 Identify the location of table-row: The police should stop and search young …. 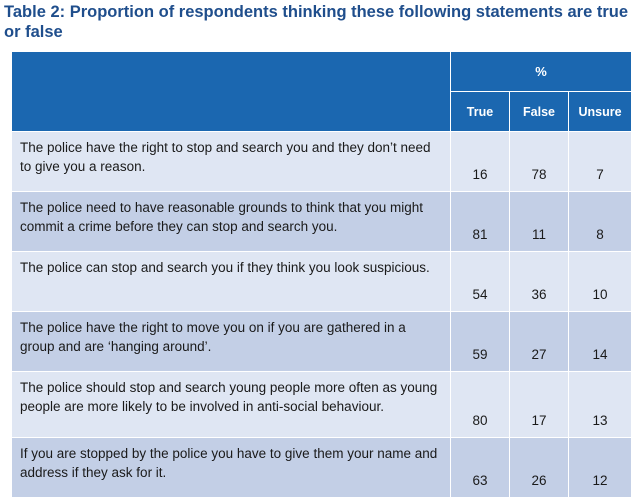
(321, 404).